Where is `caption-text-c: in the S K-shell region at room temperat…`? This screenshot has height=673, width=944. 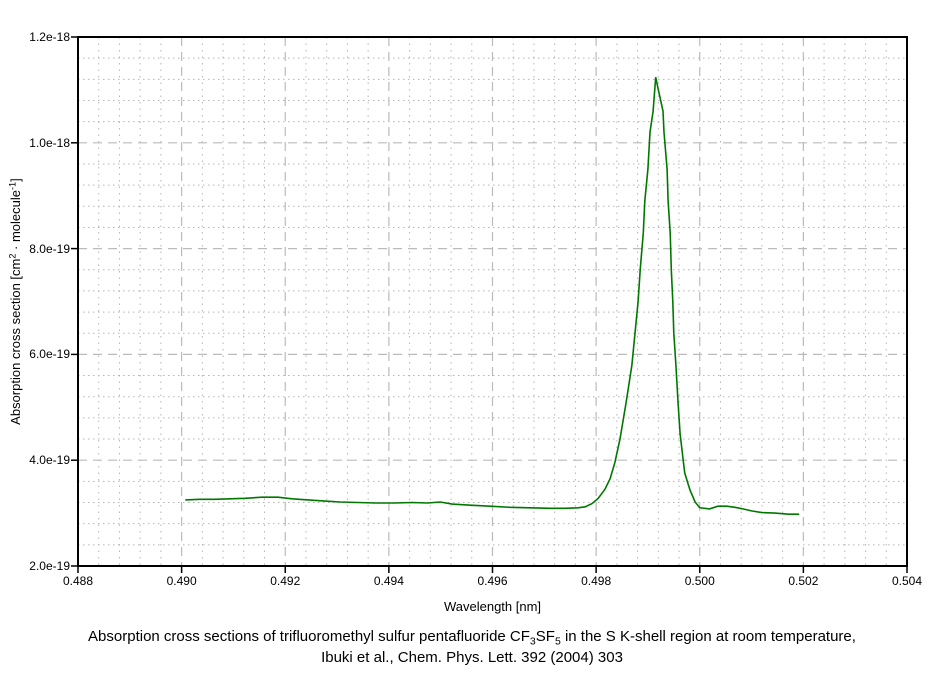
caption-text-c: in the S K-shell region at room temperat… is located at coordinates (708, 636).